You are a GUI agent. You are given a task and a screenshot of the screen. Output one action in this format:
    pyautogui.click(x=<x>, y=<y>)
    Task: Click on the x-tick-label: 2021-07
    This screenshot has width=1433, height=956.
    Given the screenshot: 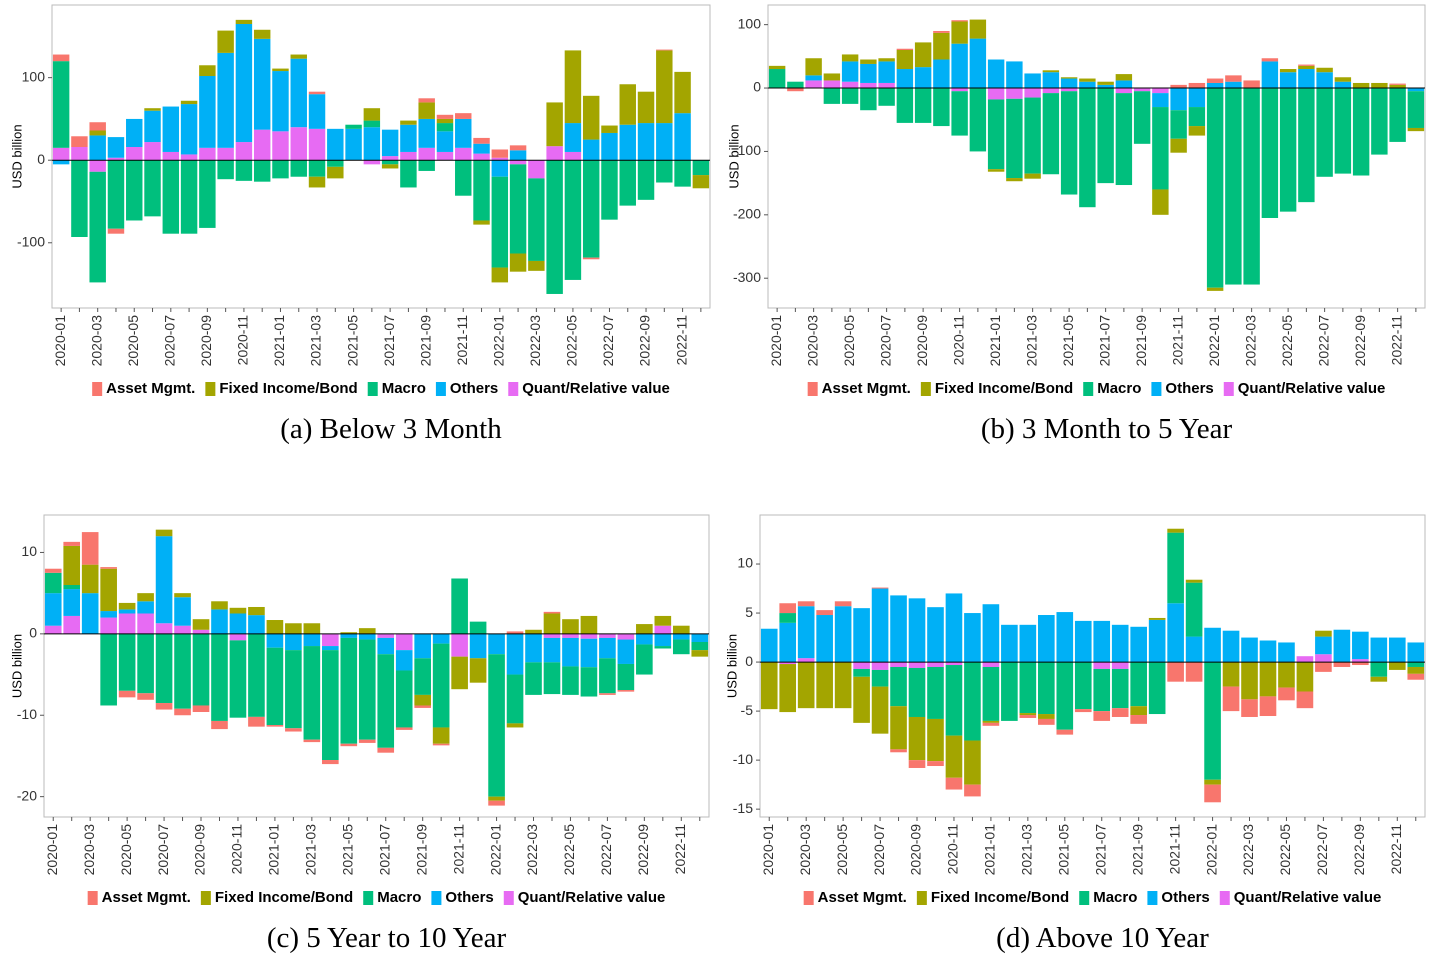 What is the action you would take?
    pyautogui.click(x=1104, y=341)
    